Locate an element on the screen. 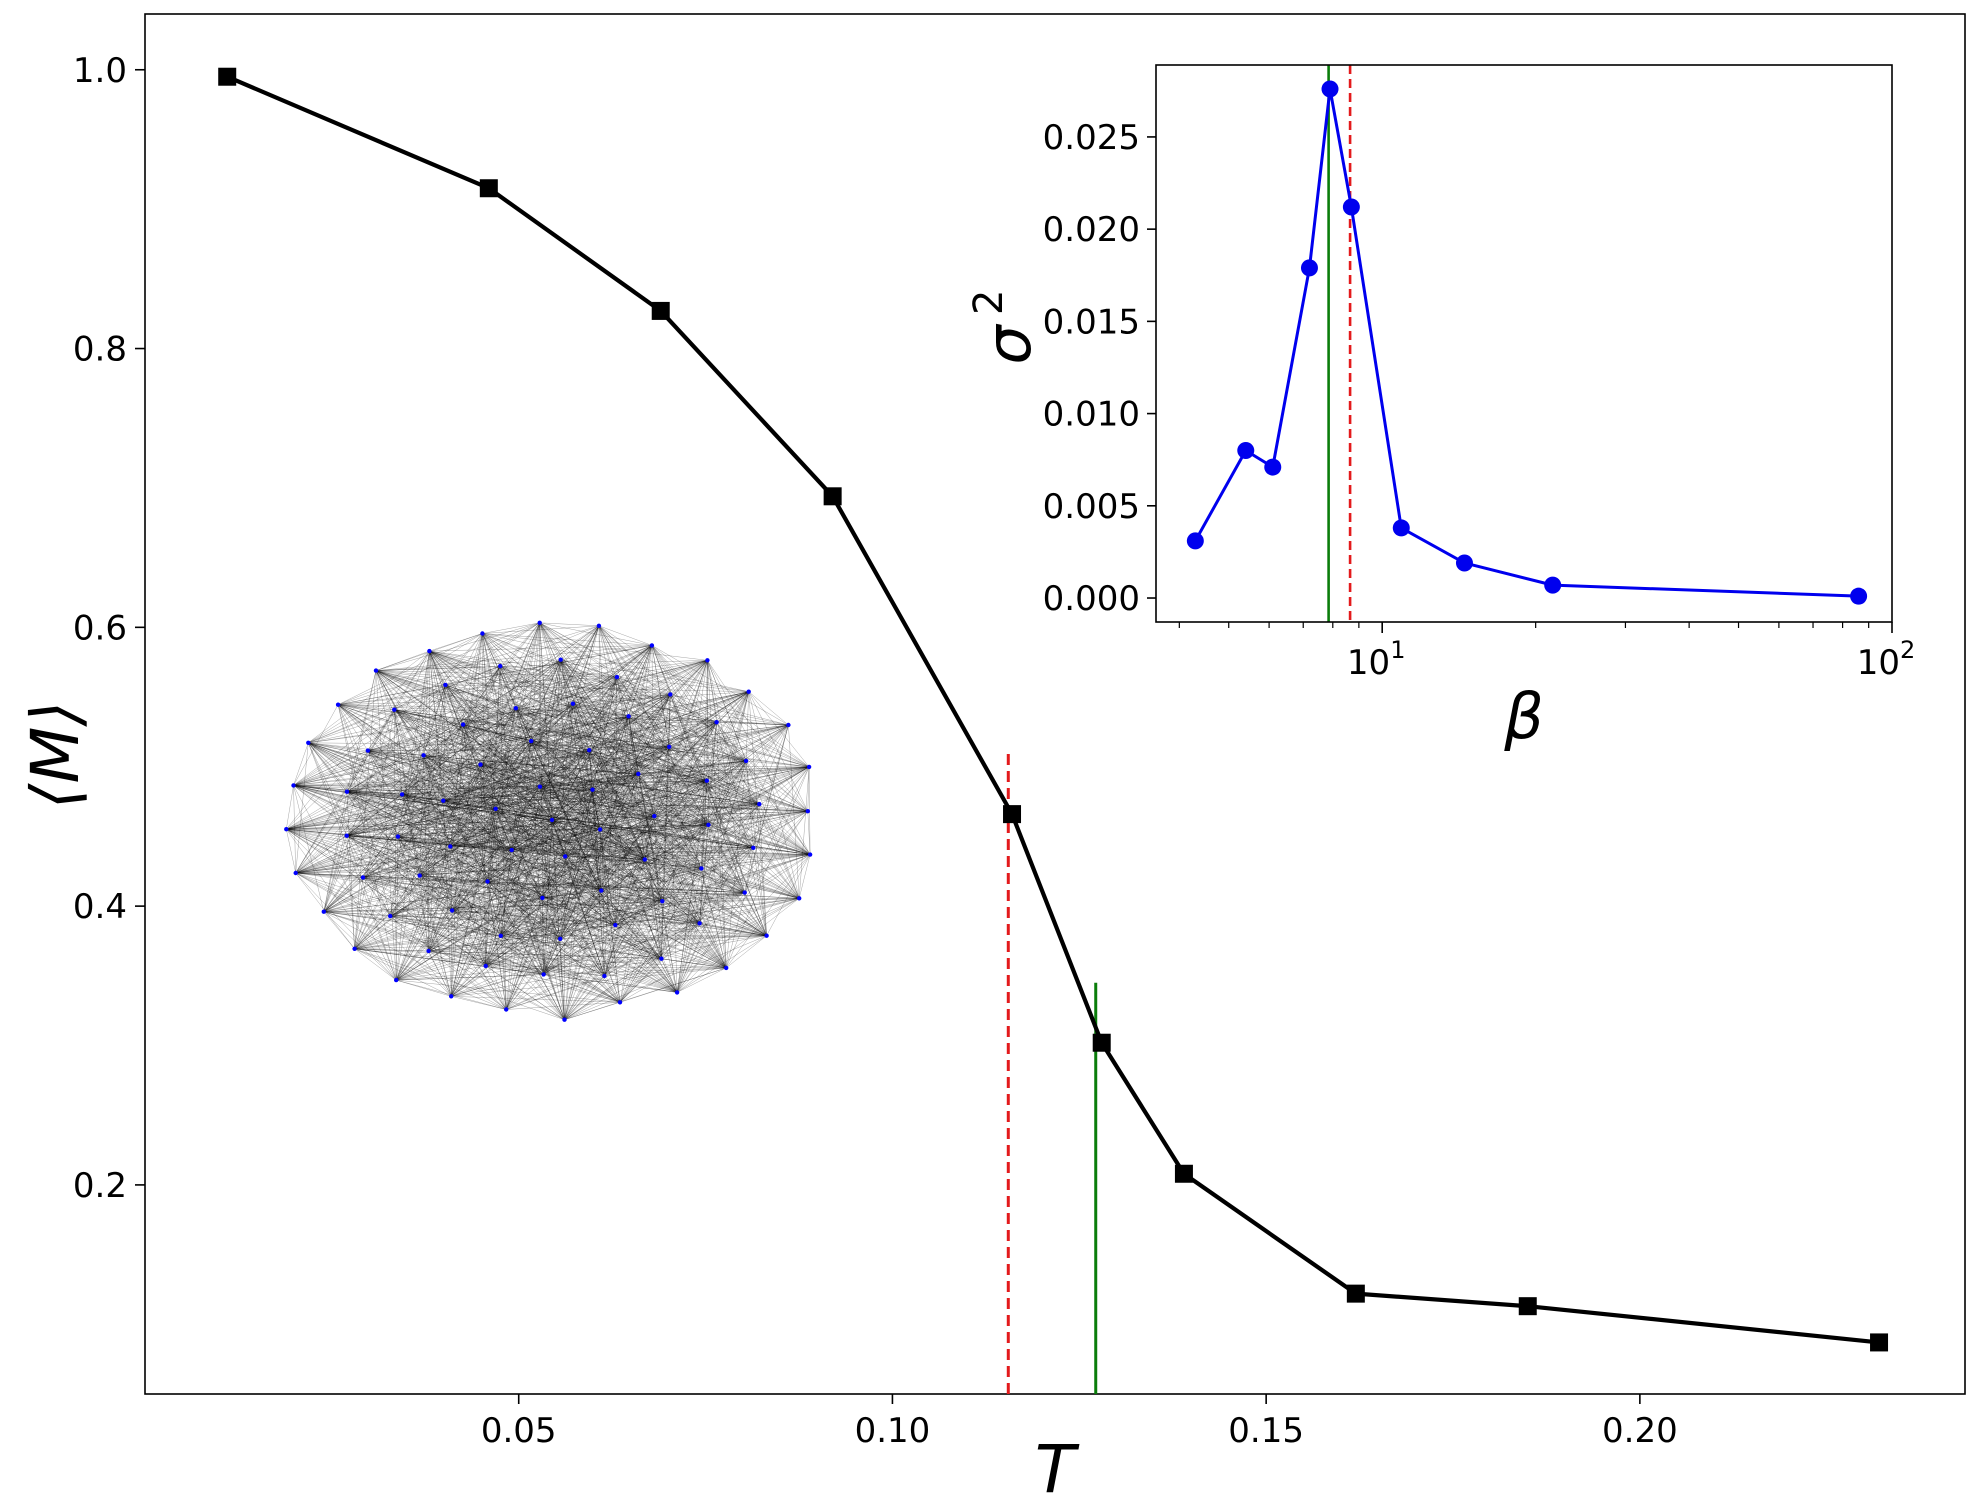  inset-x-tick-label: 10² is located at coordinates (1886, 659).